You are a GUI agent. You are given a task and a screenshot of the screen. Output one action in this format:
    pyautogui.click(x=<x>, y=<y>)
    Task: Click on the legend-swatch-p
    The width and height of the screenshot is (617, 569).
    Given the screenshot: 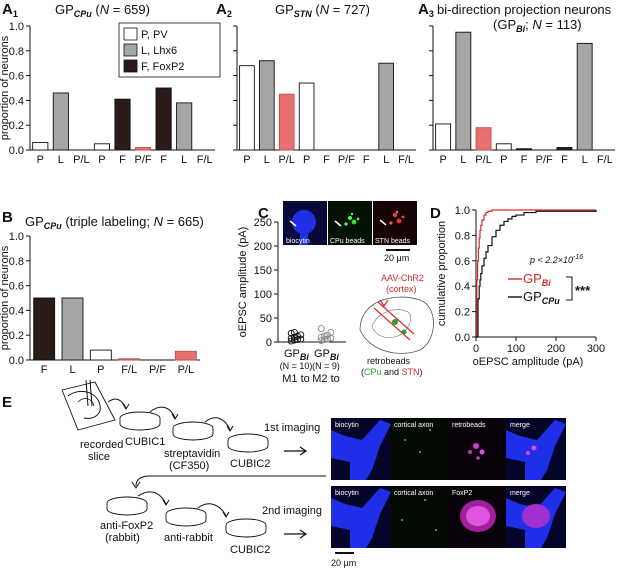 What is the action you would take?
    pyautogui.click(x=130, y=34)
    